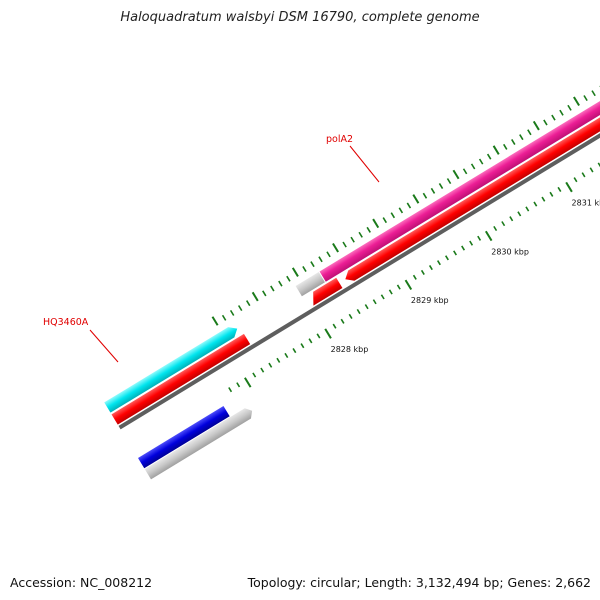  I want to click on gene-label-hq3460a: HQ3460A, so click(66, 322).